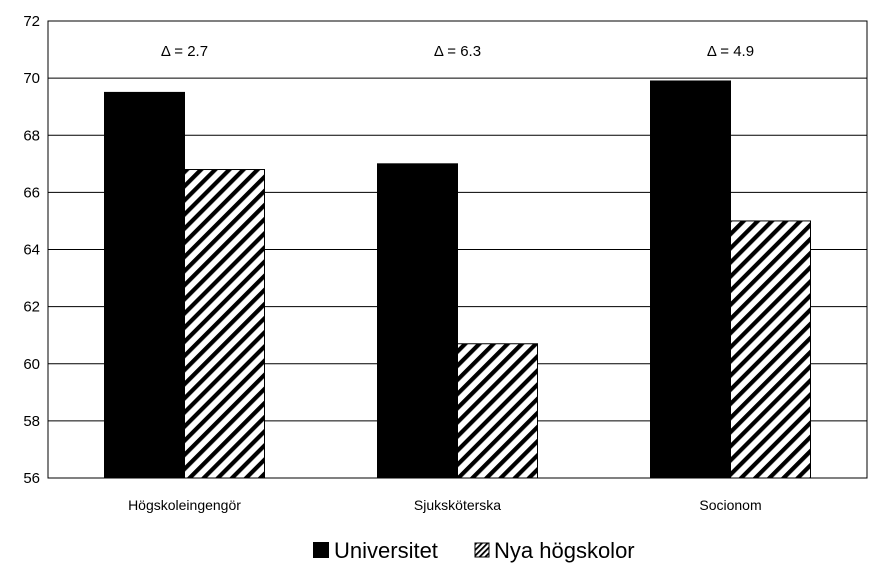 This screenshot has width=882, height=563. What do you see at coordinates (482, 550) in the screenshot?
I see `legend-swatch-nya-hogskolor` at bounding box center [482, 550].